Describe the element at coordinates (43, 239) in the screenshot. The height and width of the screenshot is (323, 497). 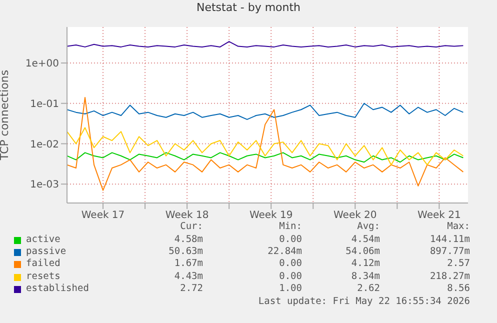
I see `legend-label: active` at that location.